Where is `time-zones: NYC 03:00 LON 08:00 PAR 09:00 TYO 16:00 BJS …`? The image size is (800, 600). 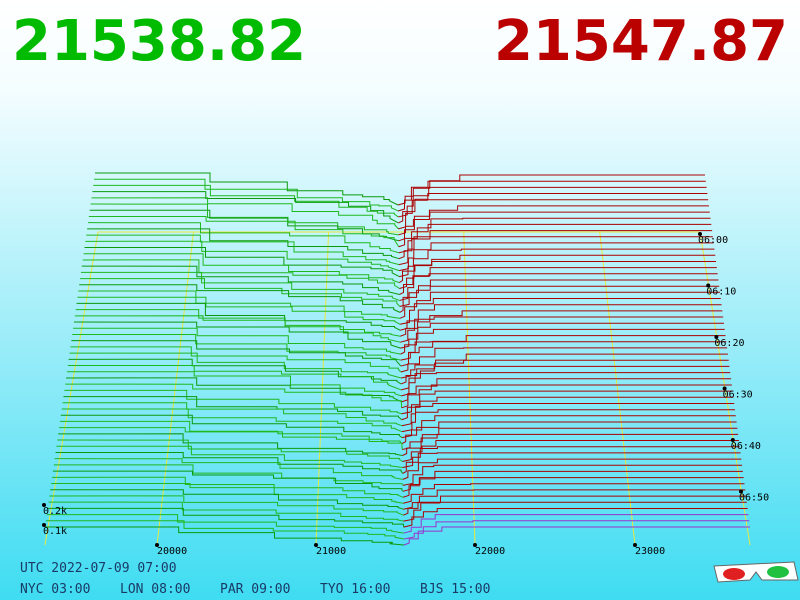
time-zones: NYC 03:00 LON 08:00 PAR 09:00 TYO 16:00 BJS … is located at coordinates (255, 589).